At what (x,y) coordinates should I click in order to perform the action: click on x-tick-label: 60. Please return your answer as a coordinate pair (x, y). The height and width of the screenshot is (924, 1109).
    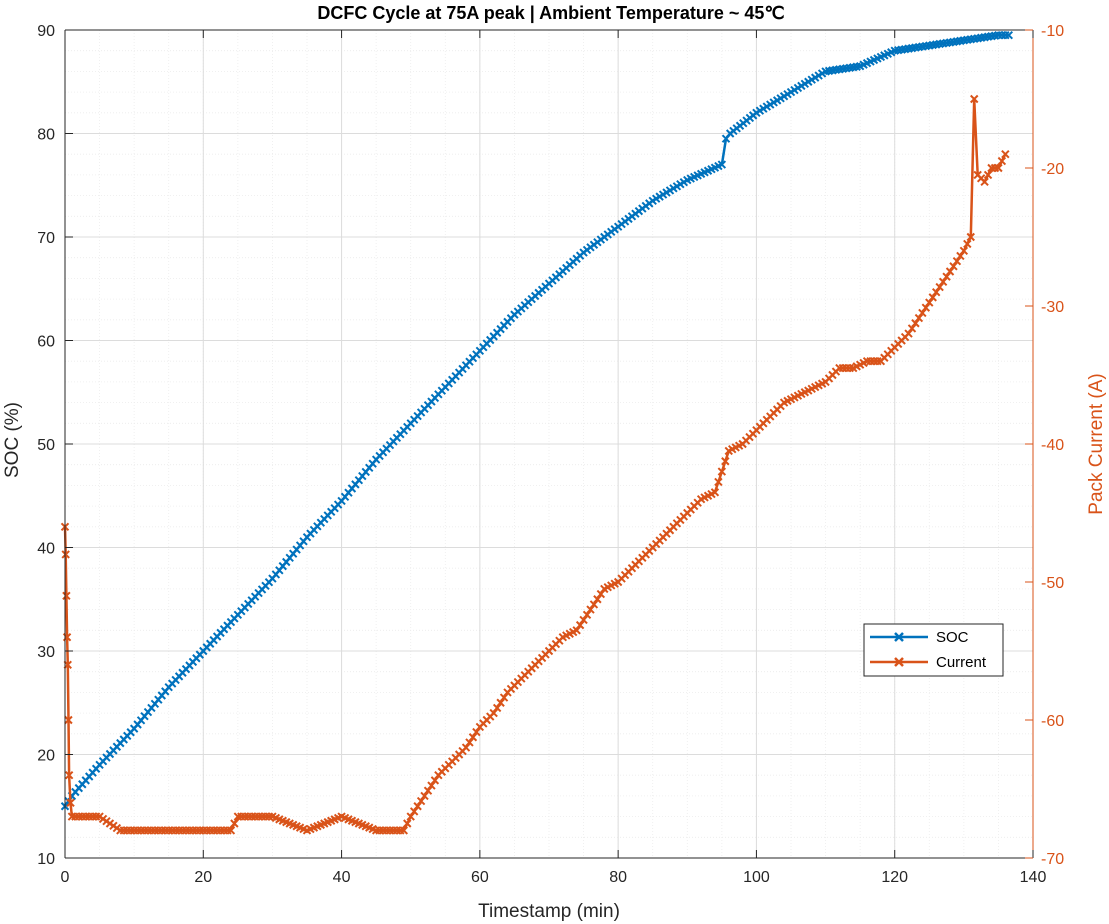
    Looking at the image, I should click on (480, 877).